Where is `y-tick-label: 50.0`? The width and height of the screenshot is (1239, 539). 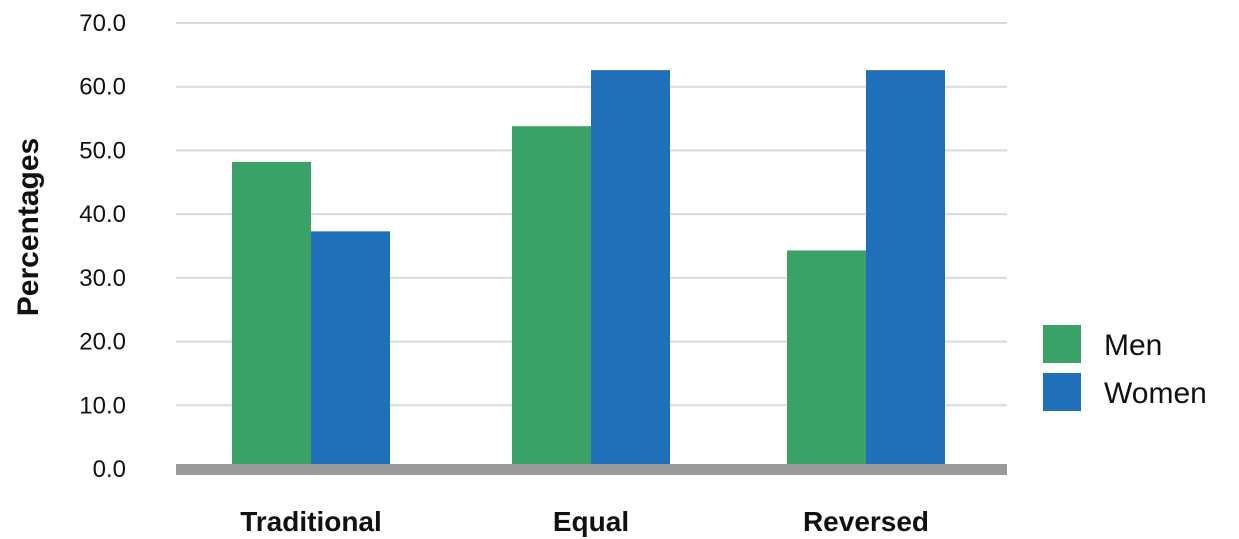
y-tick-label: 50.0 is located at coordinates (102, 150).